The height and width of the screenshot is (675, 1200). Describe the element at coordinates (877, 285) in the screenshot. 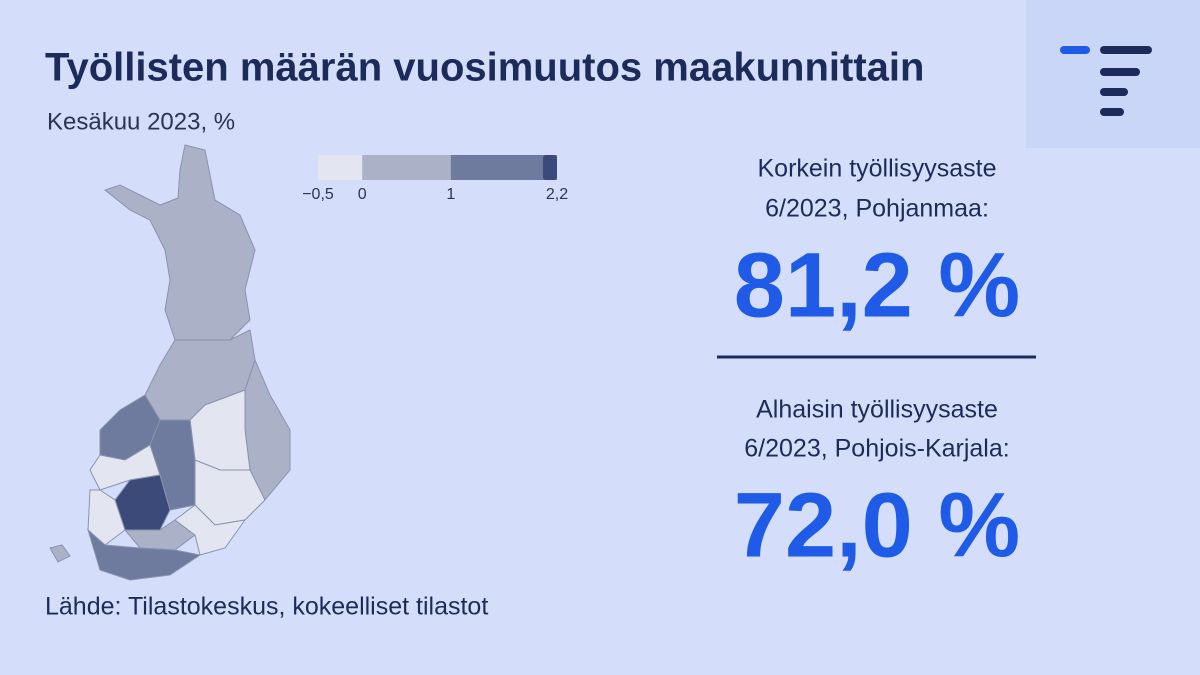

I see `highest-value: 81,2 %` at that location.